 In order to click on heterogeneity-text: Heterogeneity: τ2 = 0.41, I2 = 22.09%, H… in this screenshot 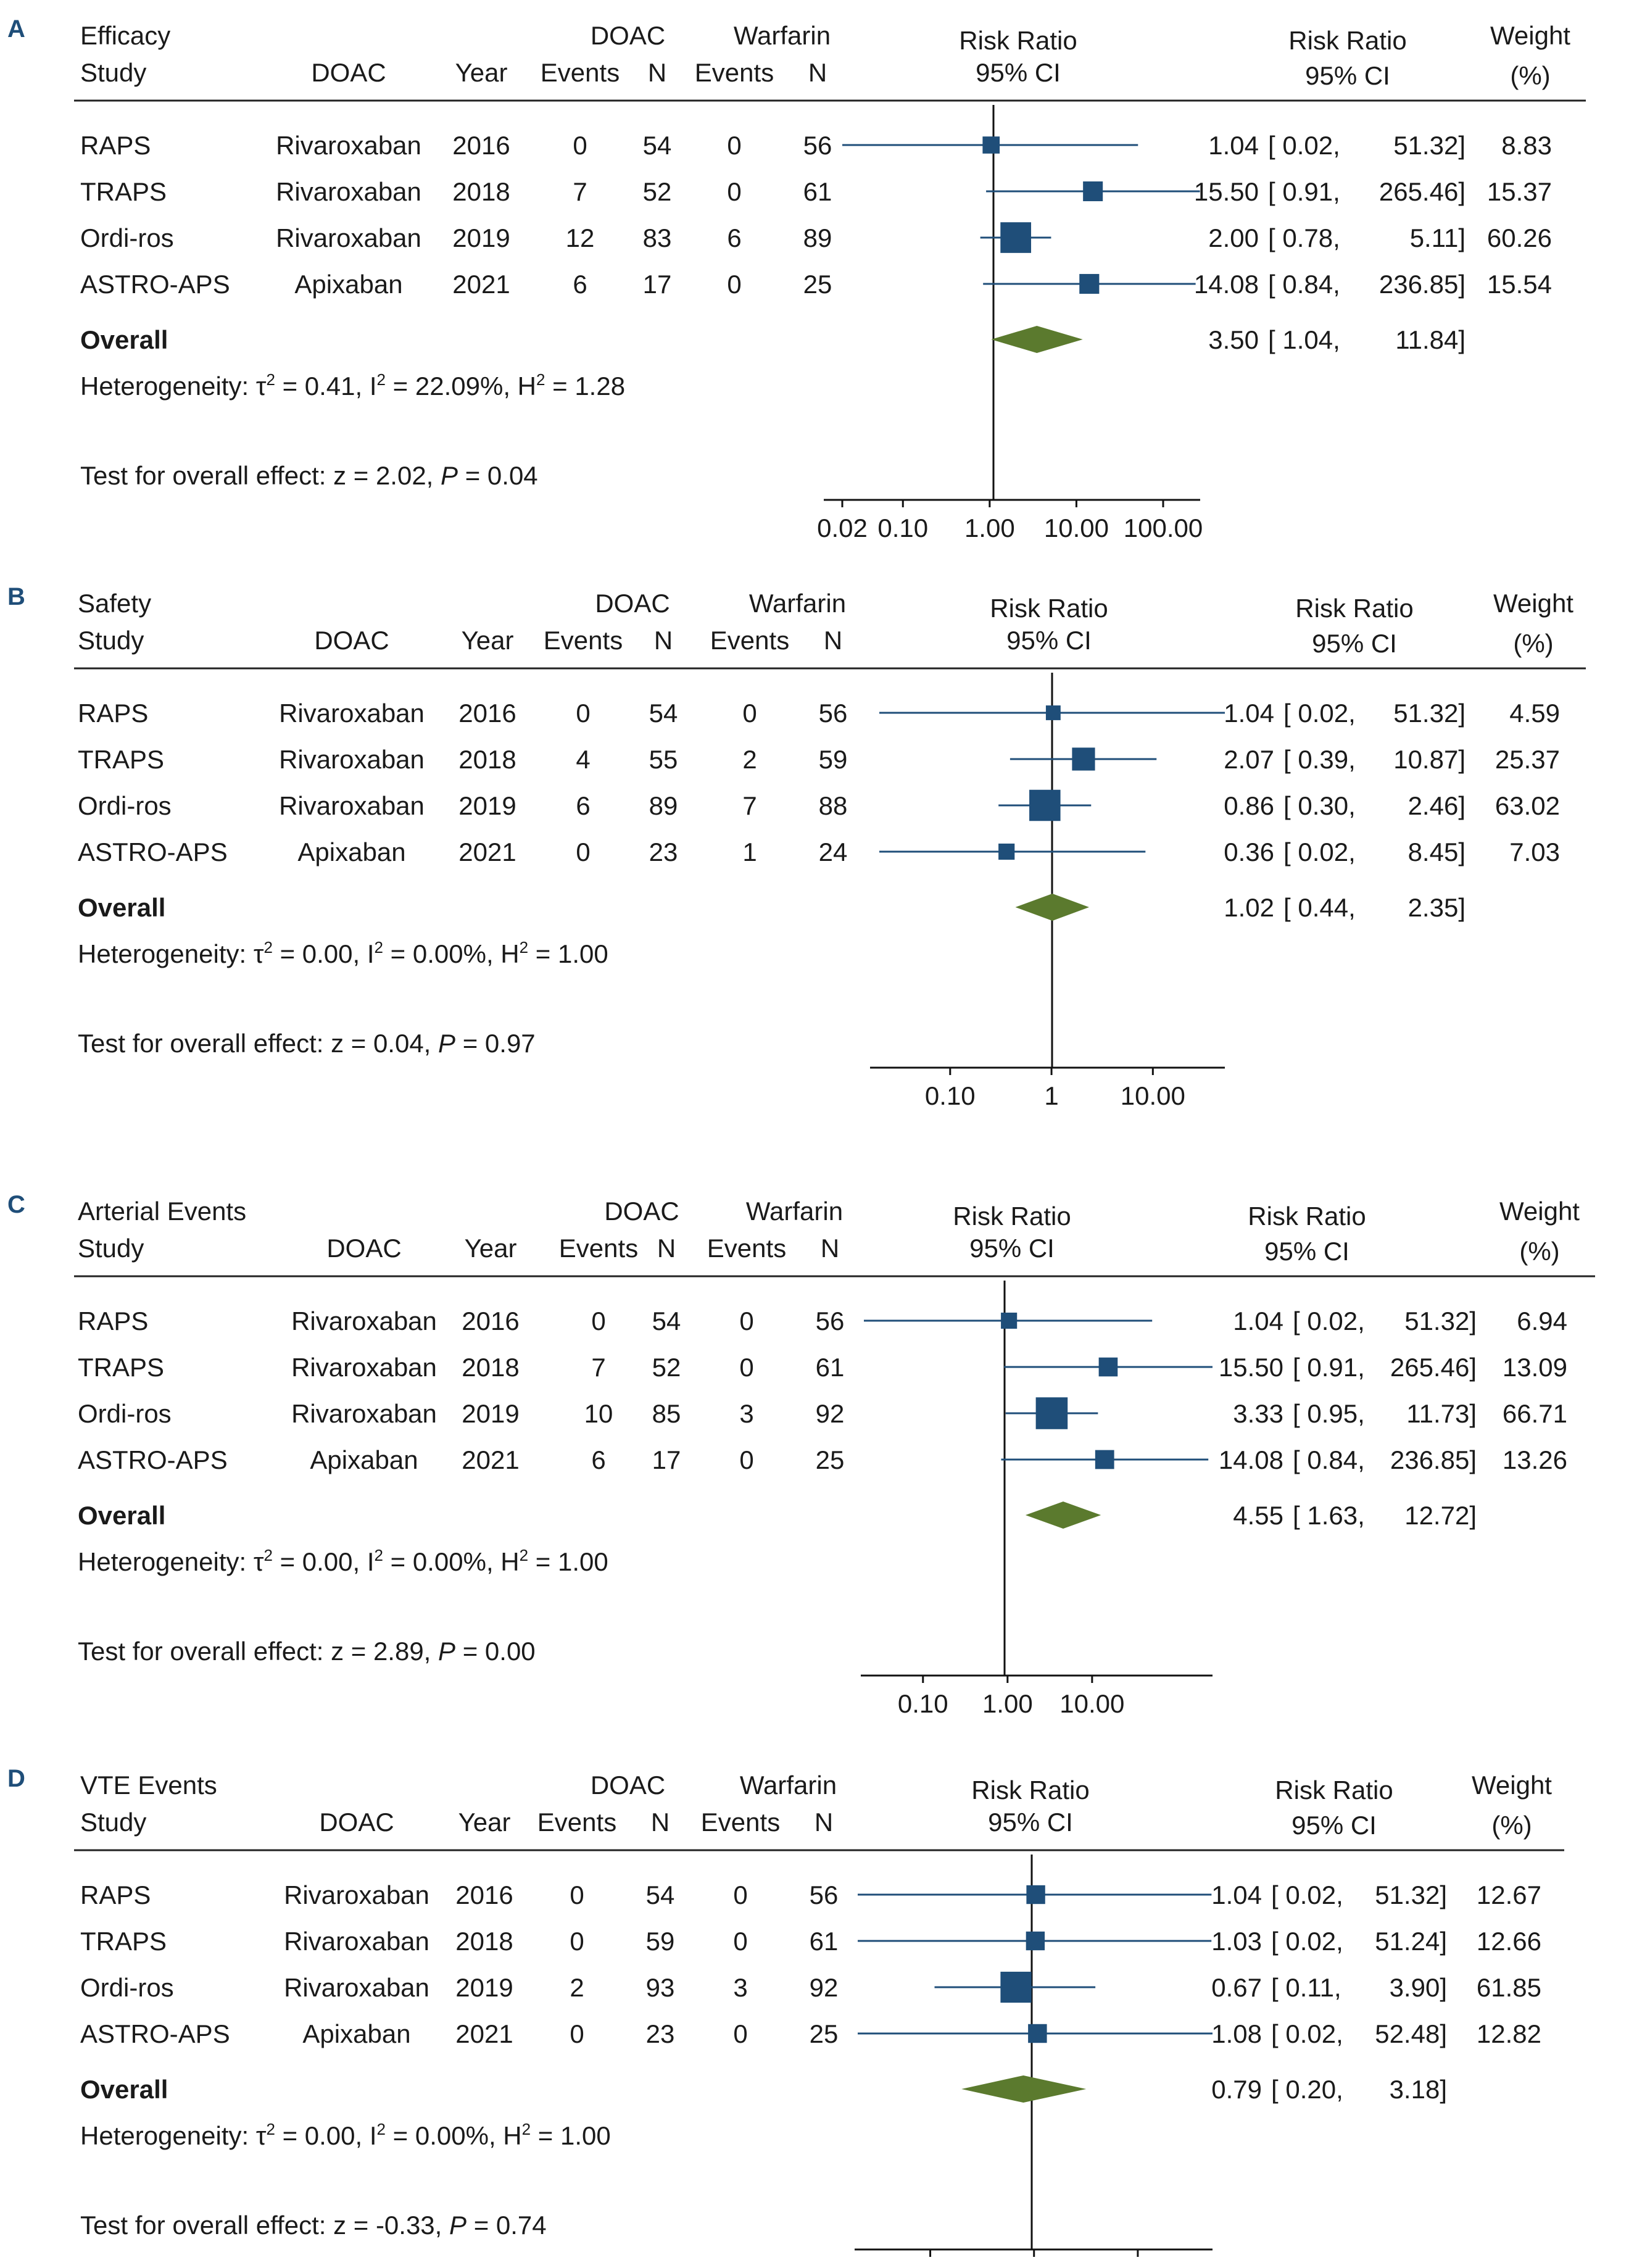, I will do `click(352, 385)`.